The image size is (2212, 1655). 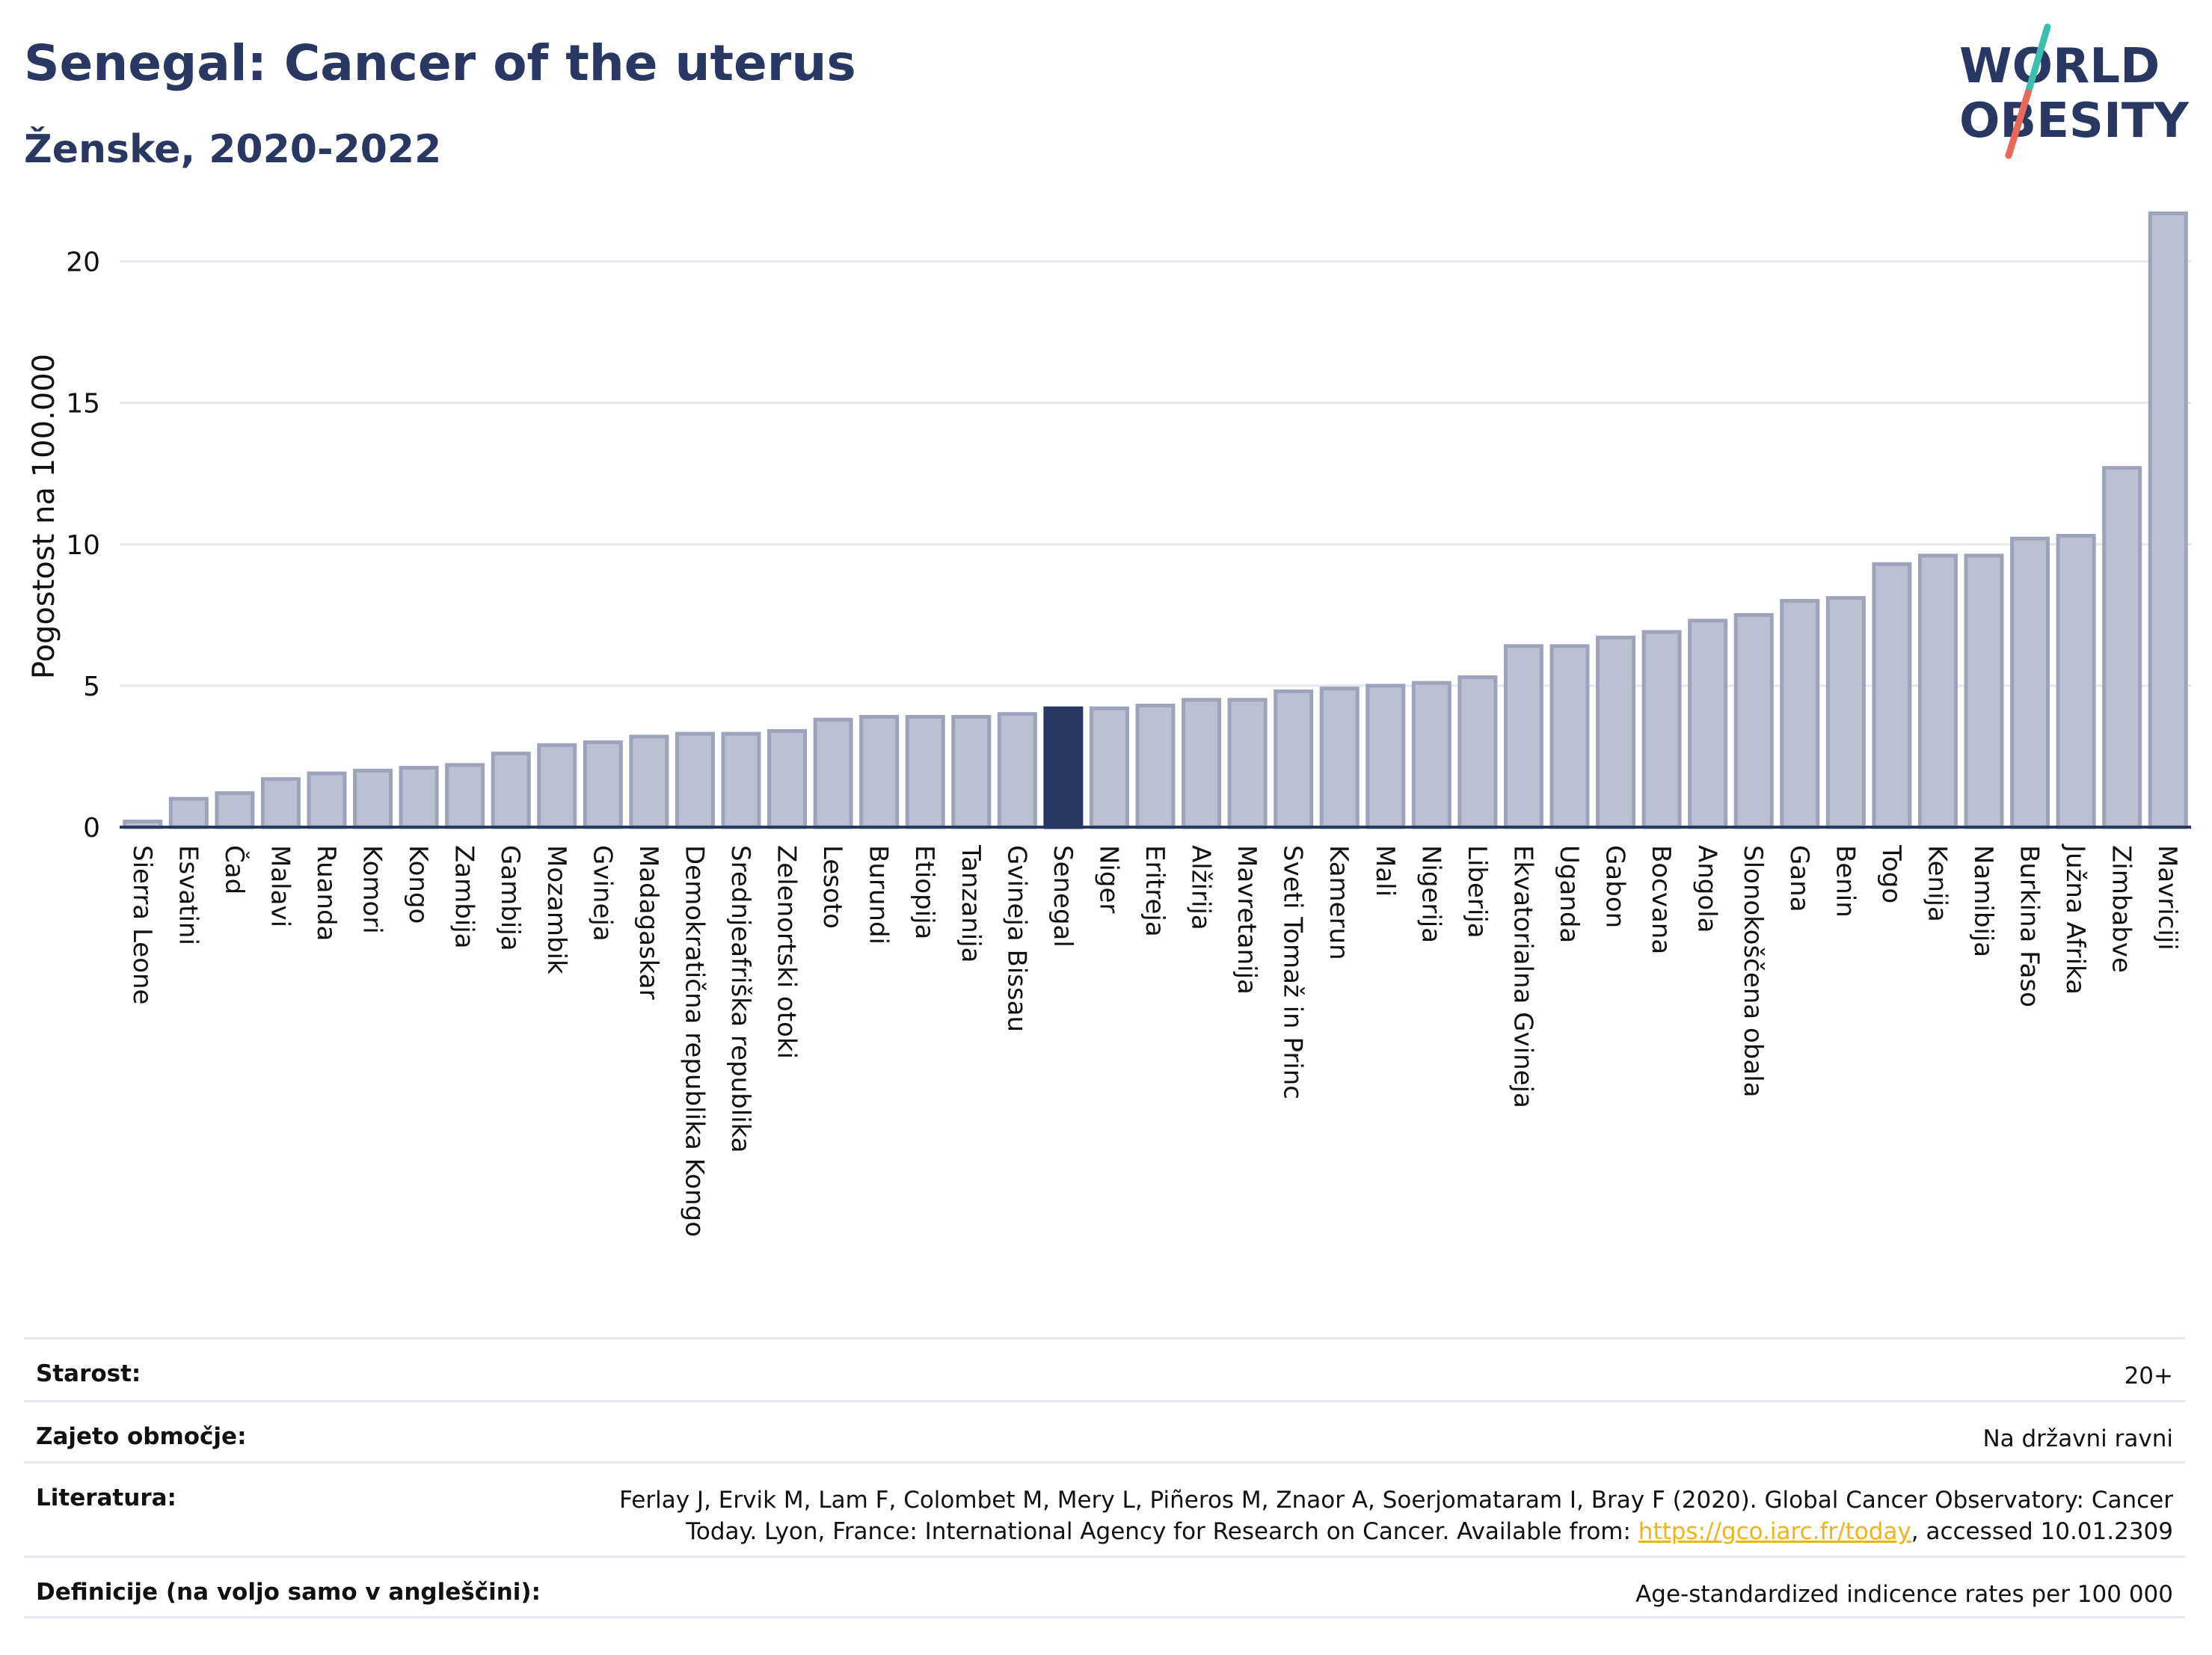 I want to click on world-obesity-logo: WORLD OBESITY, so click(x=2074, y=91).